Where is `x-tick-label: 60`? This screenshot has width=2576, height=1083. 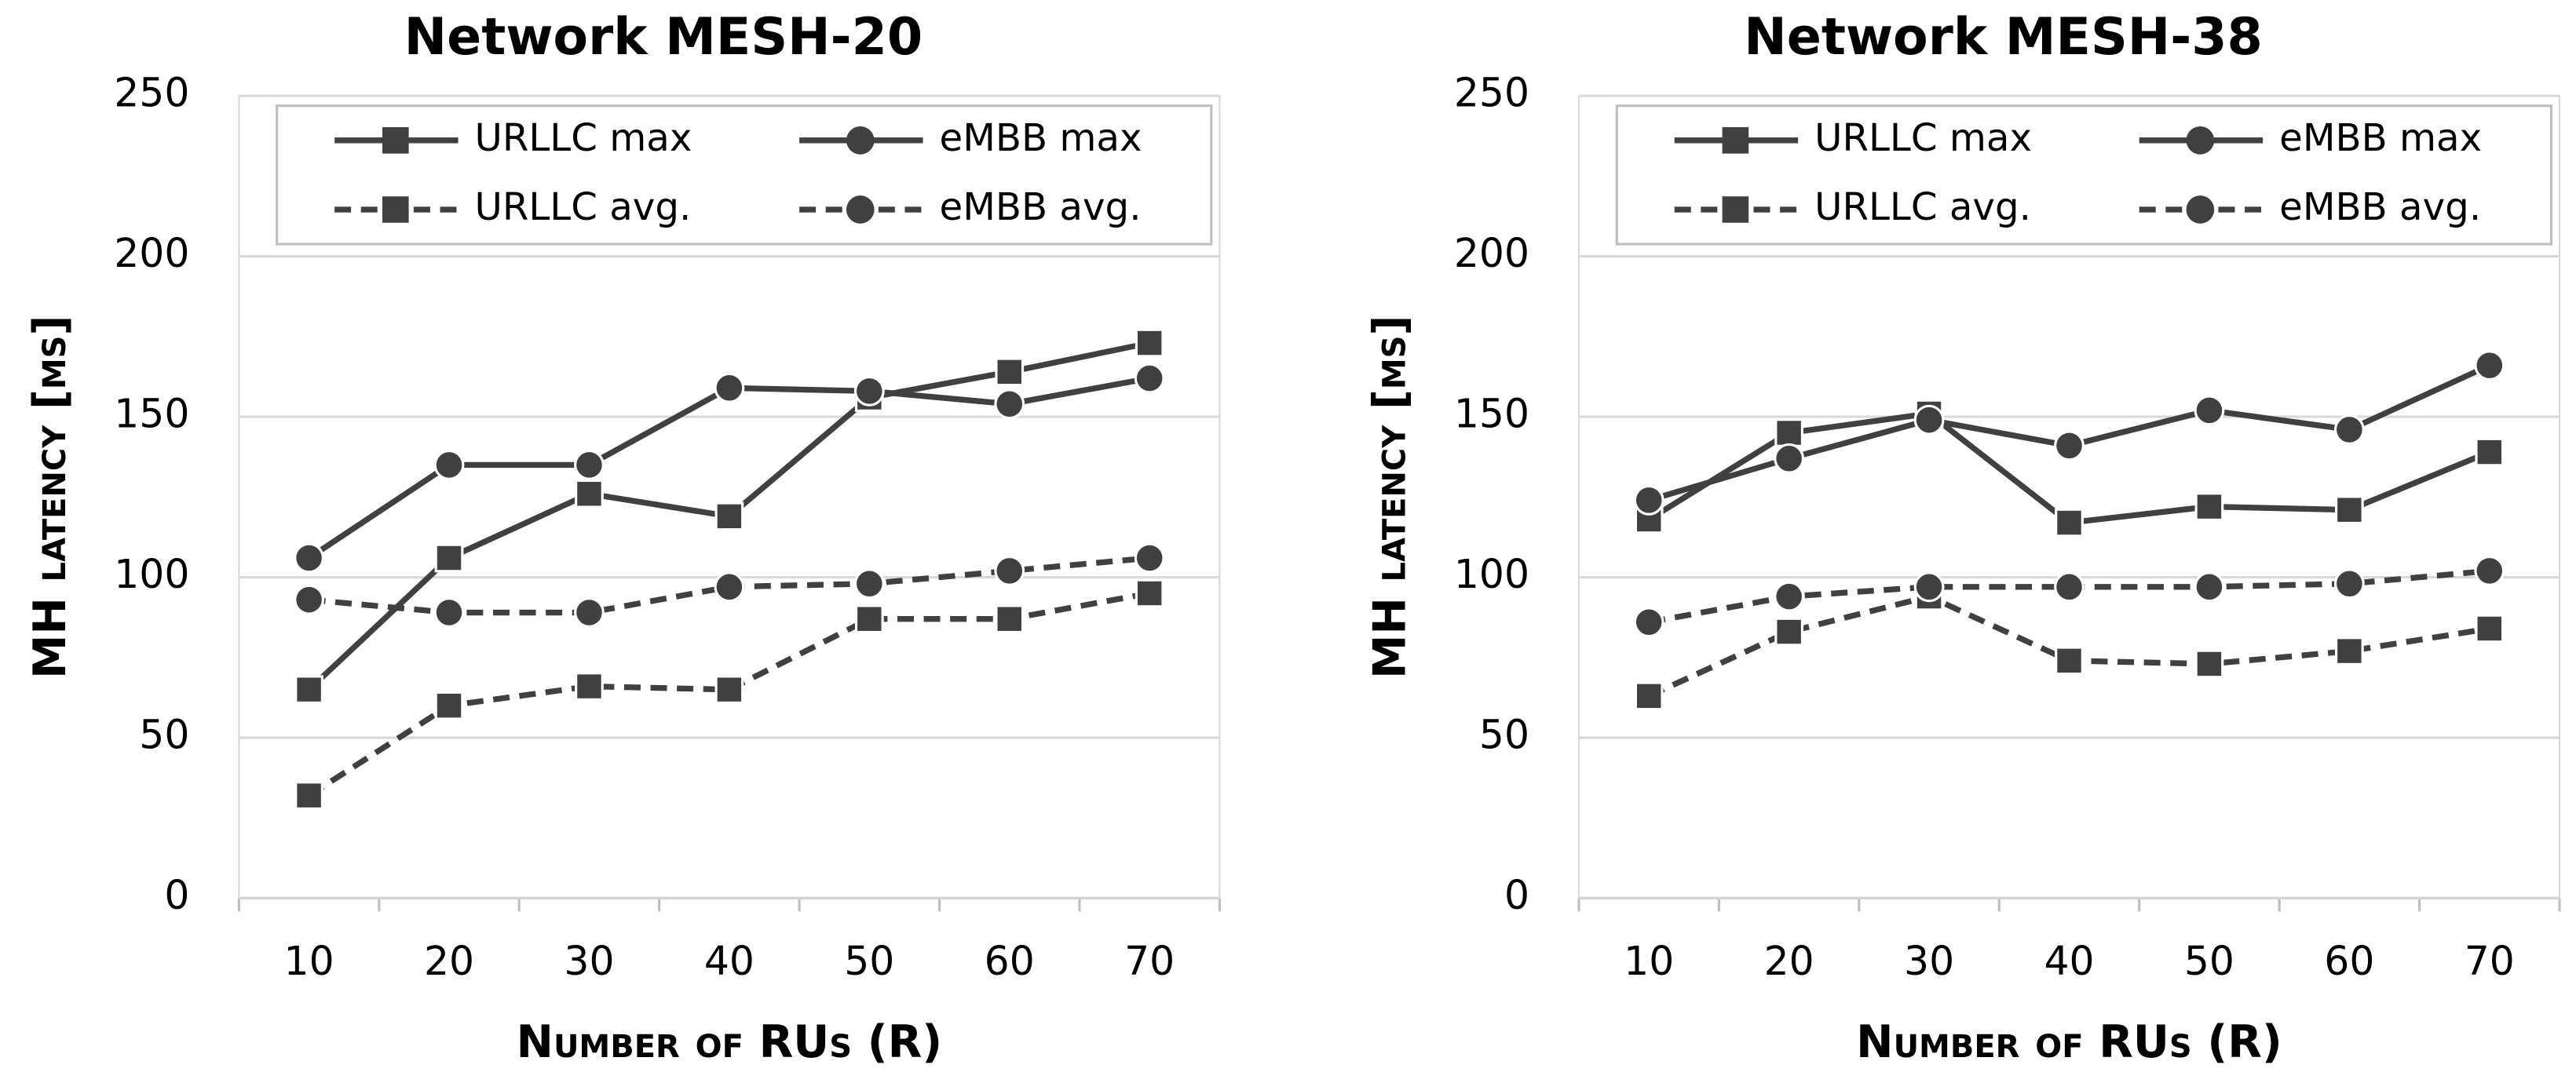
x-tick-label: 60 is located at coordinates (1010, 961).